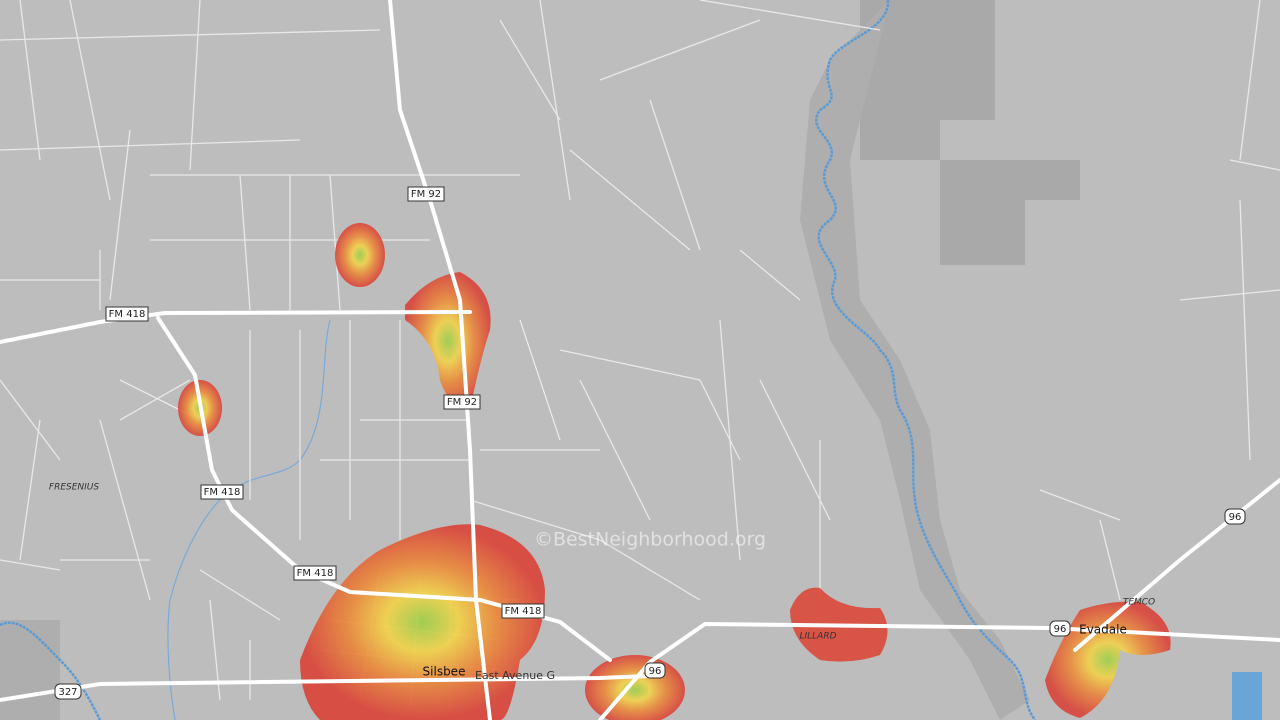  I want to click on creek, so click(249, 519).